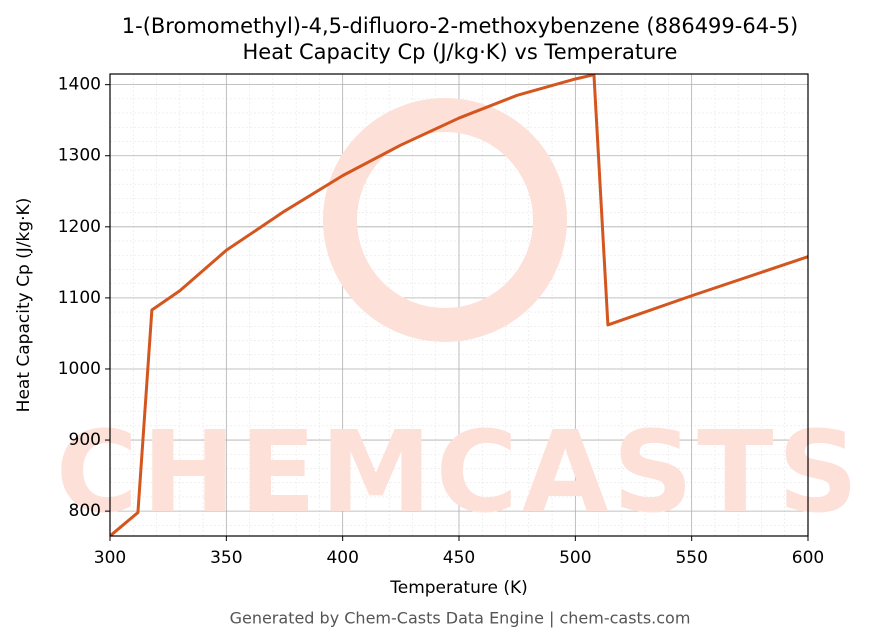 This screenshot has width=878, height=644. Describe the element at coordinates (459, 558) in the screenshot. I see `x-tick-label: 450` at that location.